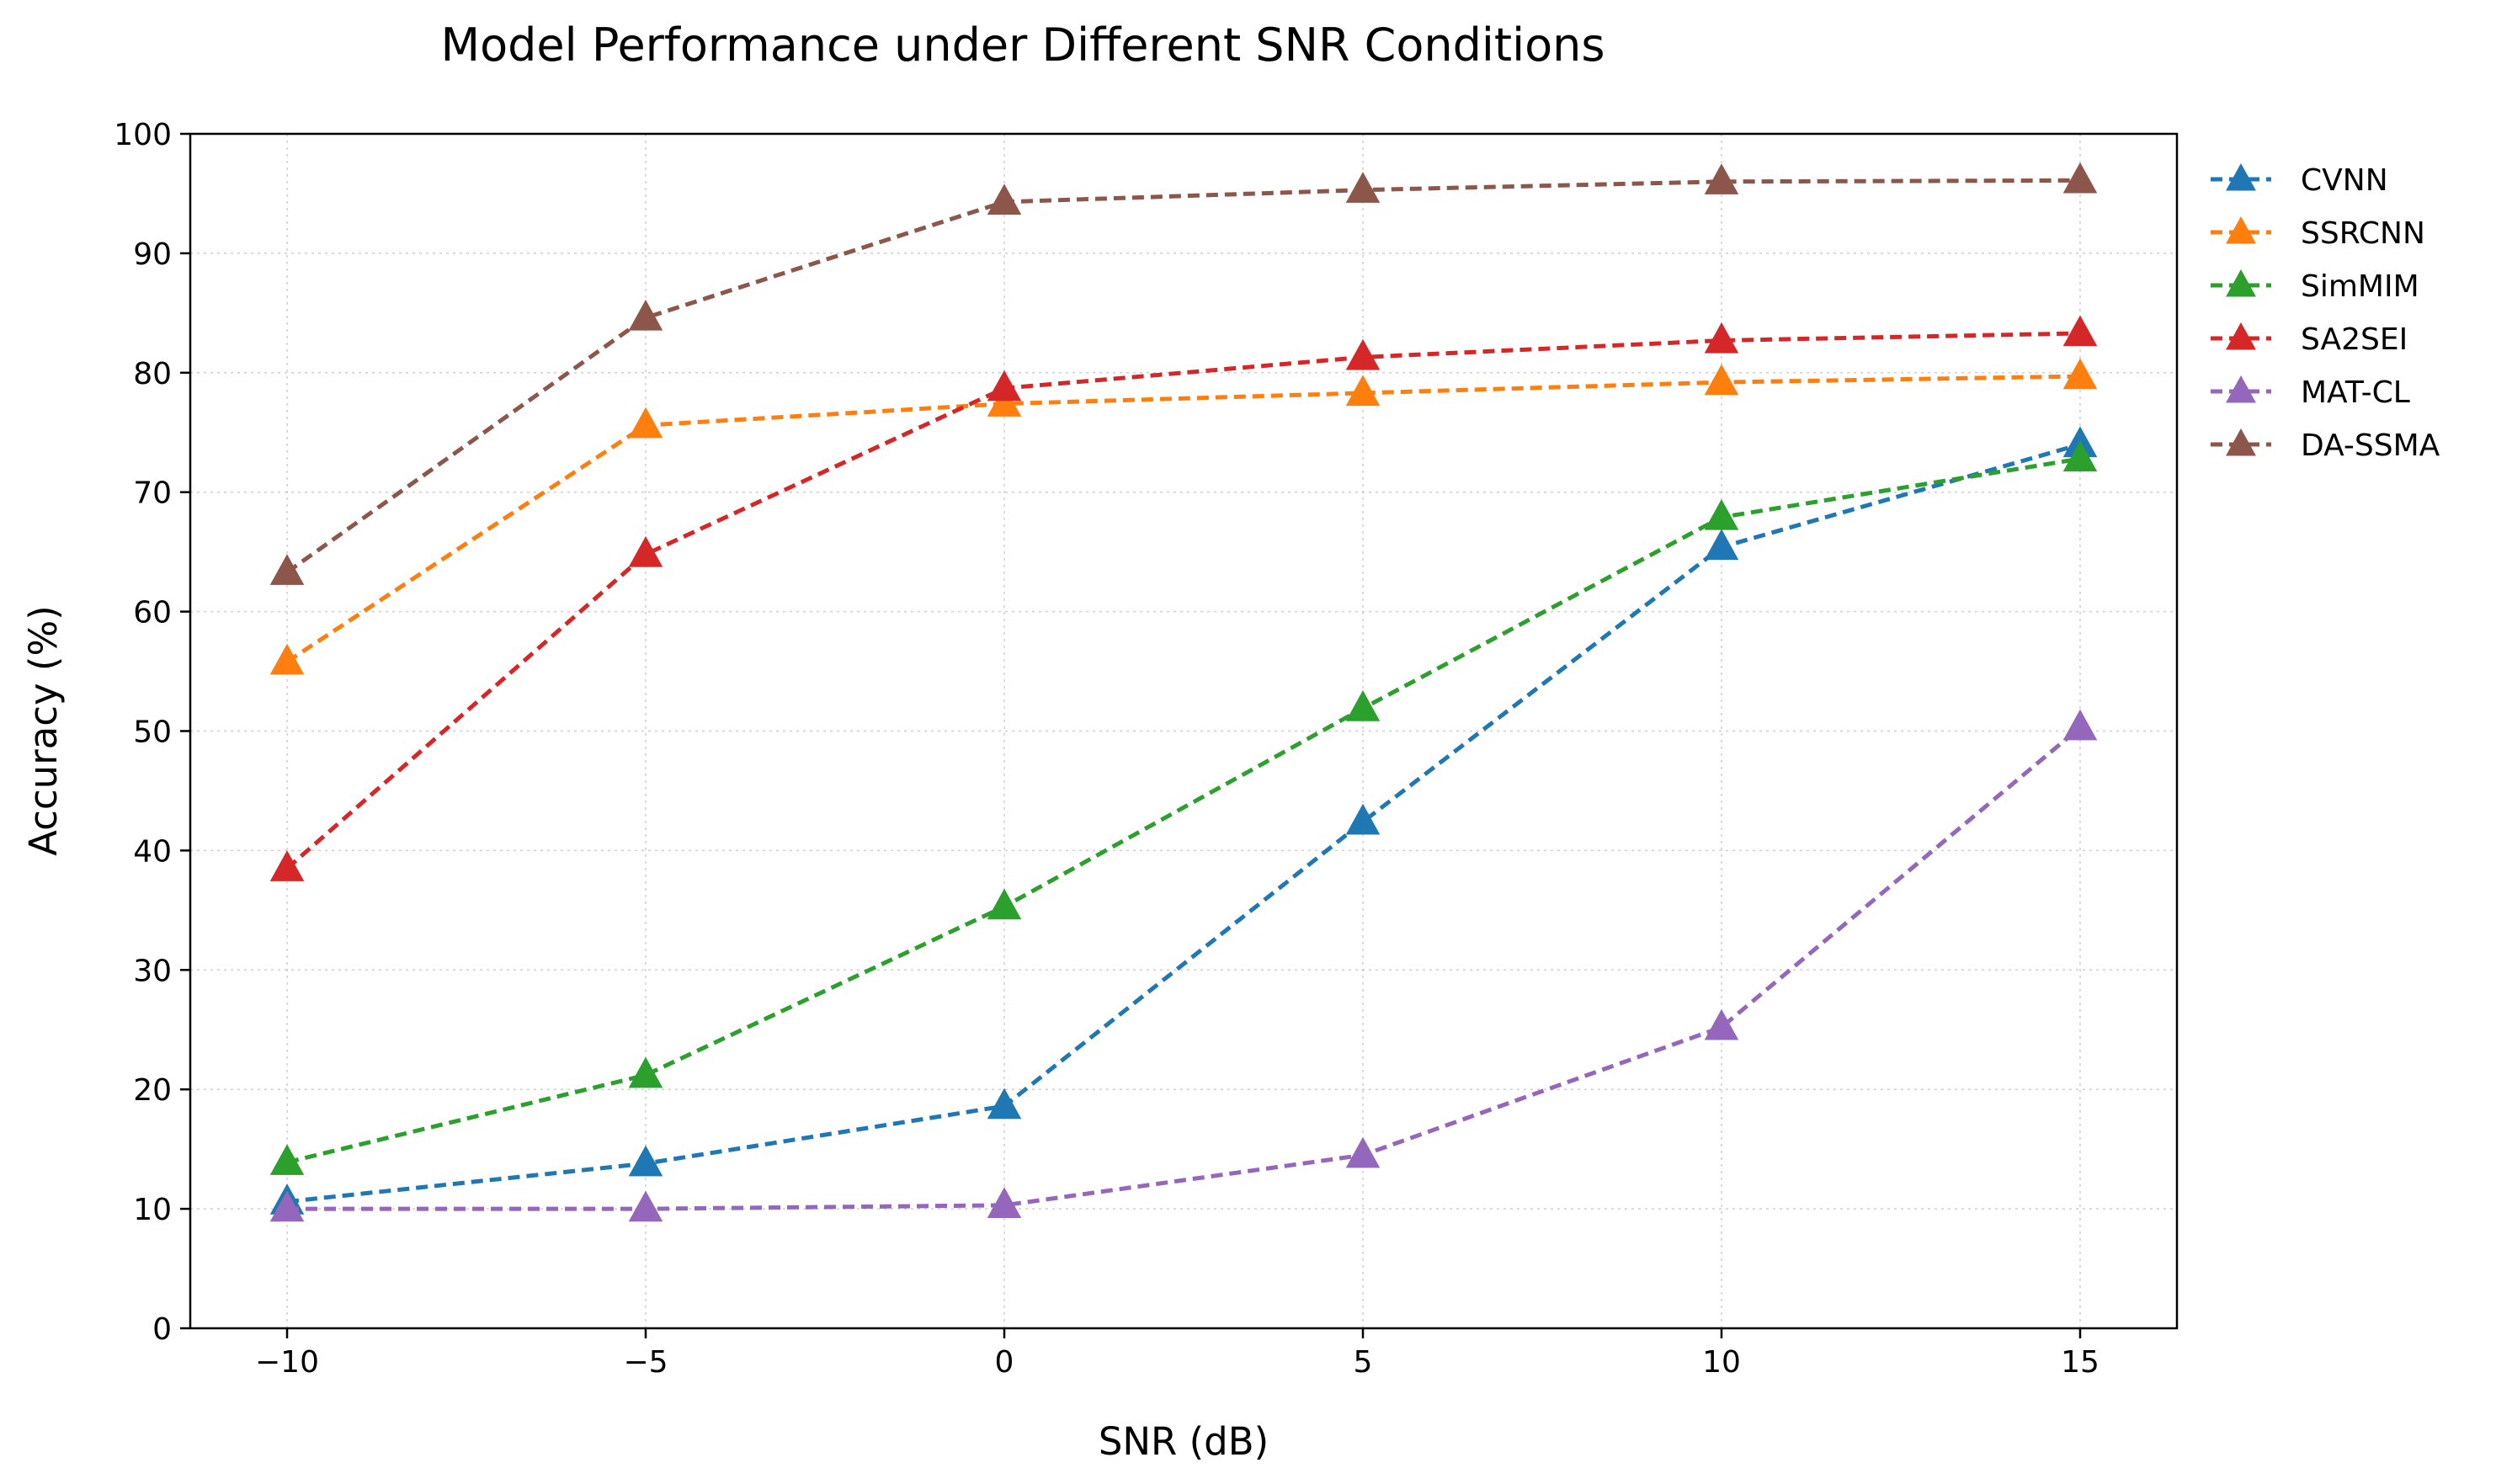  I want to click on legend-entry-cvnn: CVNN, so click(2299, 180).